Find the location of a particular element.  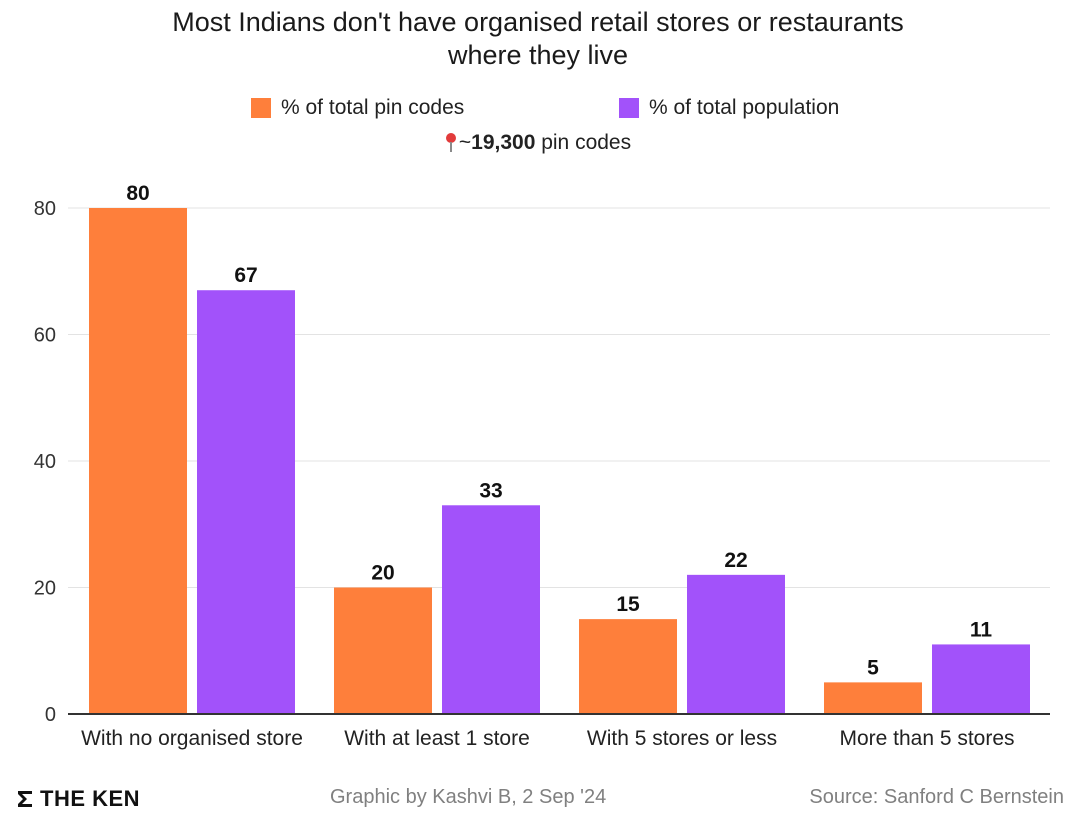

source-credit: Source: Sanford C Bernstein is located at coordinates (936, 797).